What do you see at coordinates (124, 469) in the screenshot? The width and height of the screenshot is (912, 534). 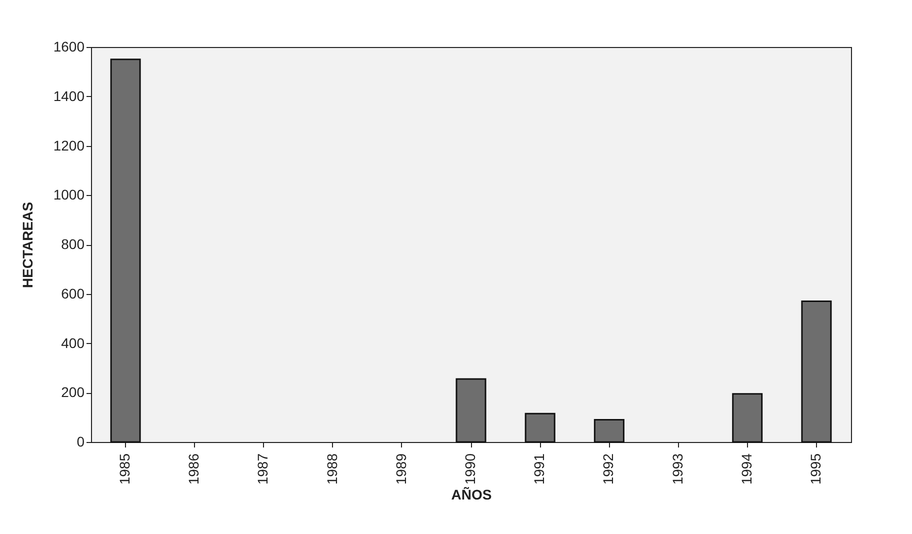 I see `x-tick-label: 1985` at bounding box center [124, 469].